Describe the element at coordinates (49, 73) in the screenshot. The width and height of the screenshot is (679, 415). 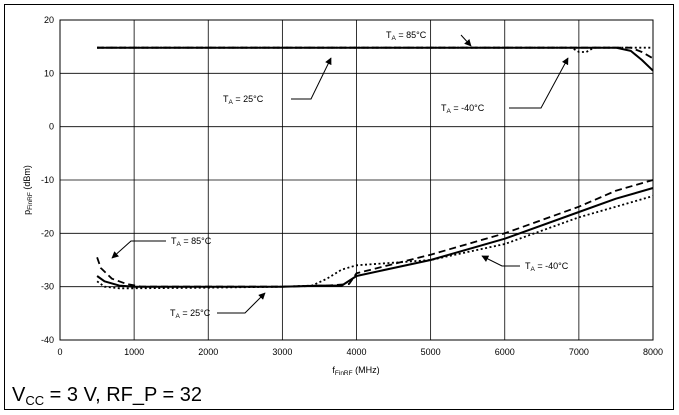
I see `y-tick-label: 10` at that location.